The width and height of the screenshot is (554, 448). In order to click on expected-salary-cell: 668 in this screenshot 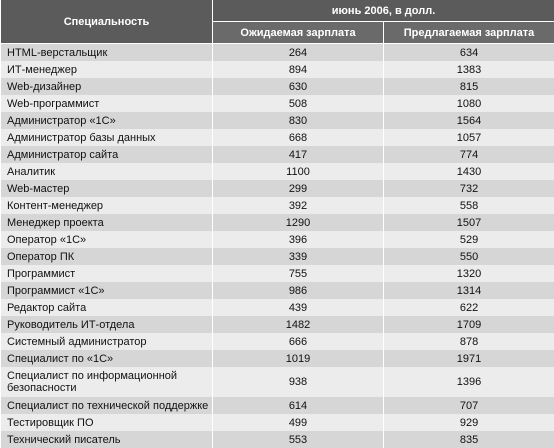, I will do `click(298, 137)`.